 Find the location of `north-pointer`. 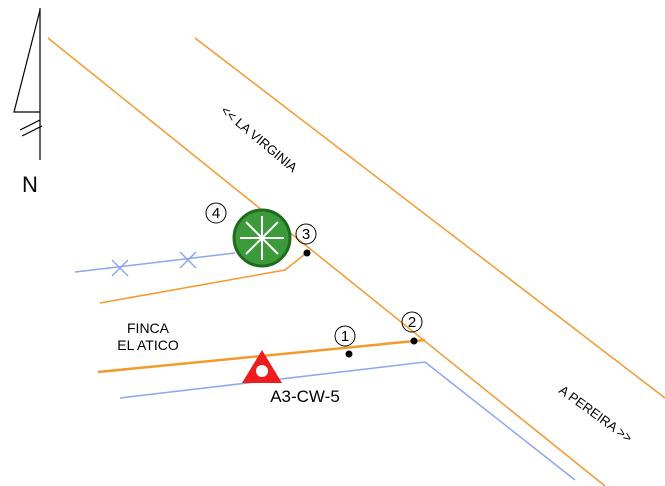

north-pointer is located at coordinates (27, 61).